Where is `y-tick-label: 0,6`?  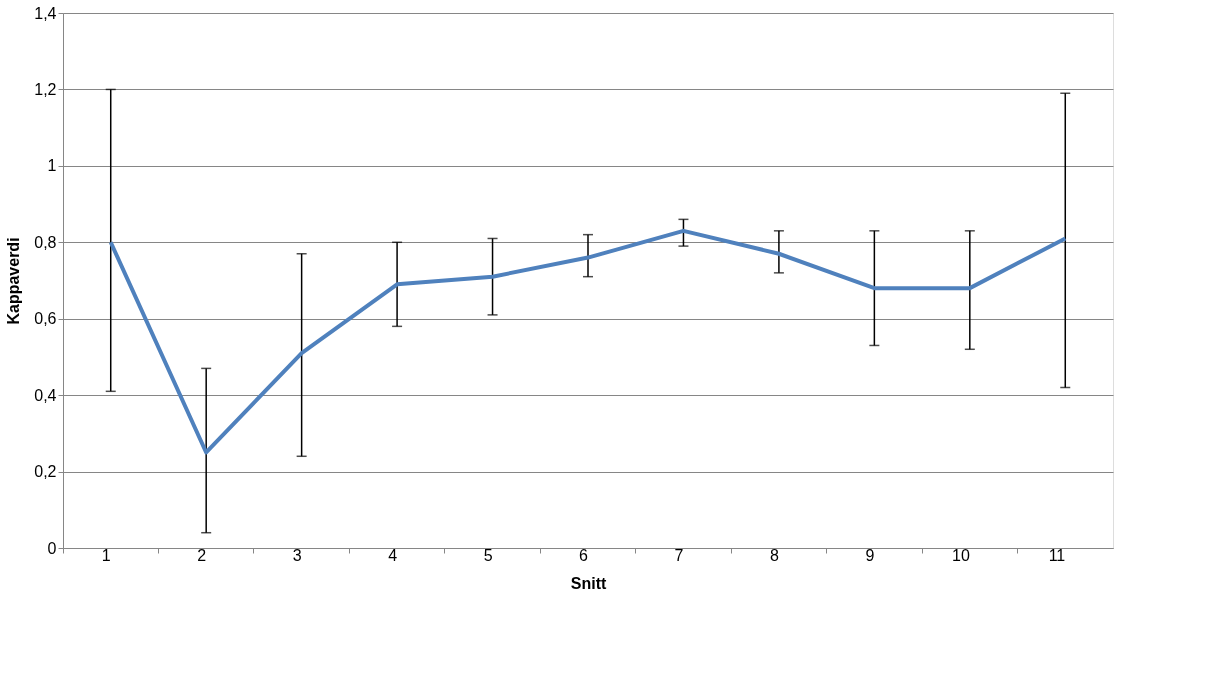 y-tick-label: 0,6 is located at coordinates (45, 319).